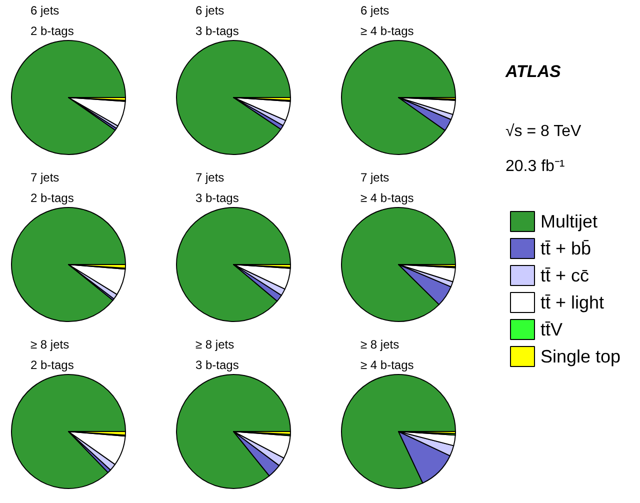  What do you see at coordinates (387, 187) in the screenshot?
I see `chart-title: 7 jets ≥ 4 b-tags` at bounding box center [387, 187].